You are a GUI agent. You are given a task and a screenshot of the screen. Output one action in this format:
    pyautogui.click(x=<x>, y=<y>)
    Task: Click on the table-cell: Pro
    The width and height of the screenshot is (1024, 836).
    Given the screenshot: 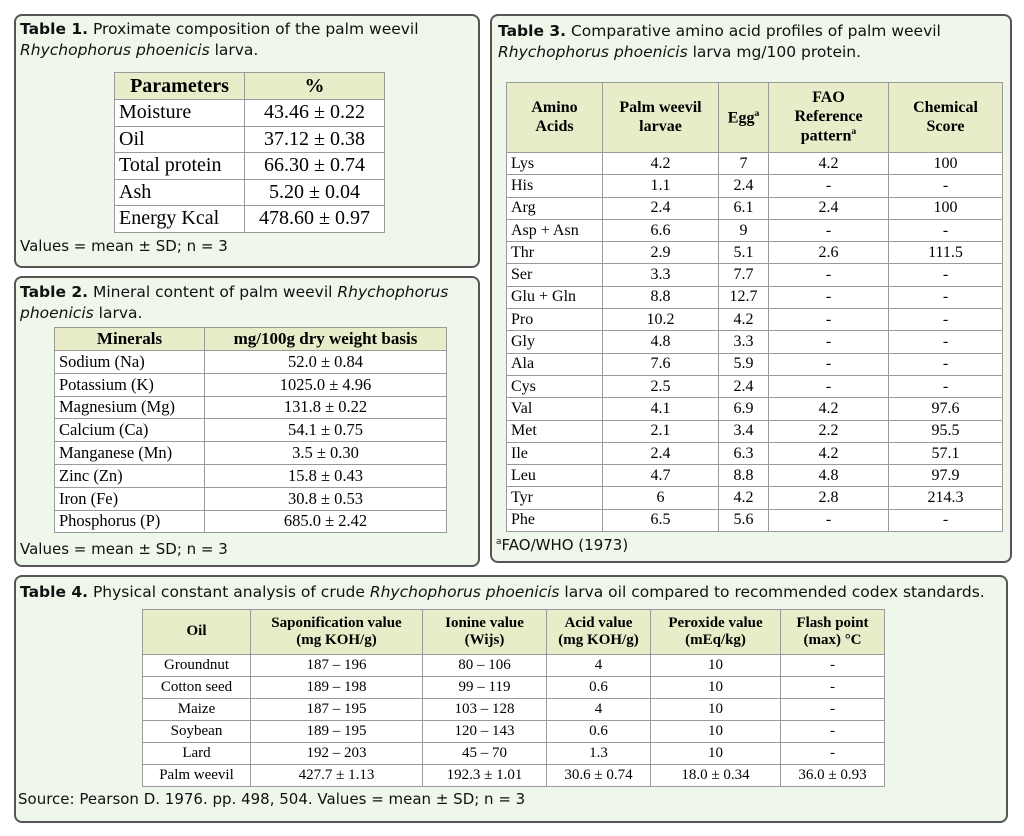 What is the action you would take?
    pyautogui.click(x=554, y=320)
    